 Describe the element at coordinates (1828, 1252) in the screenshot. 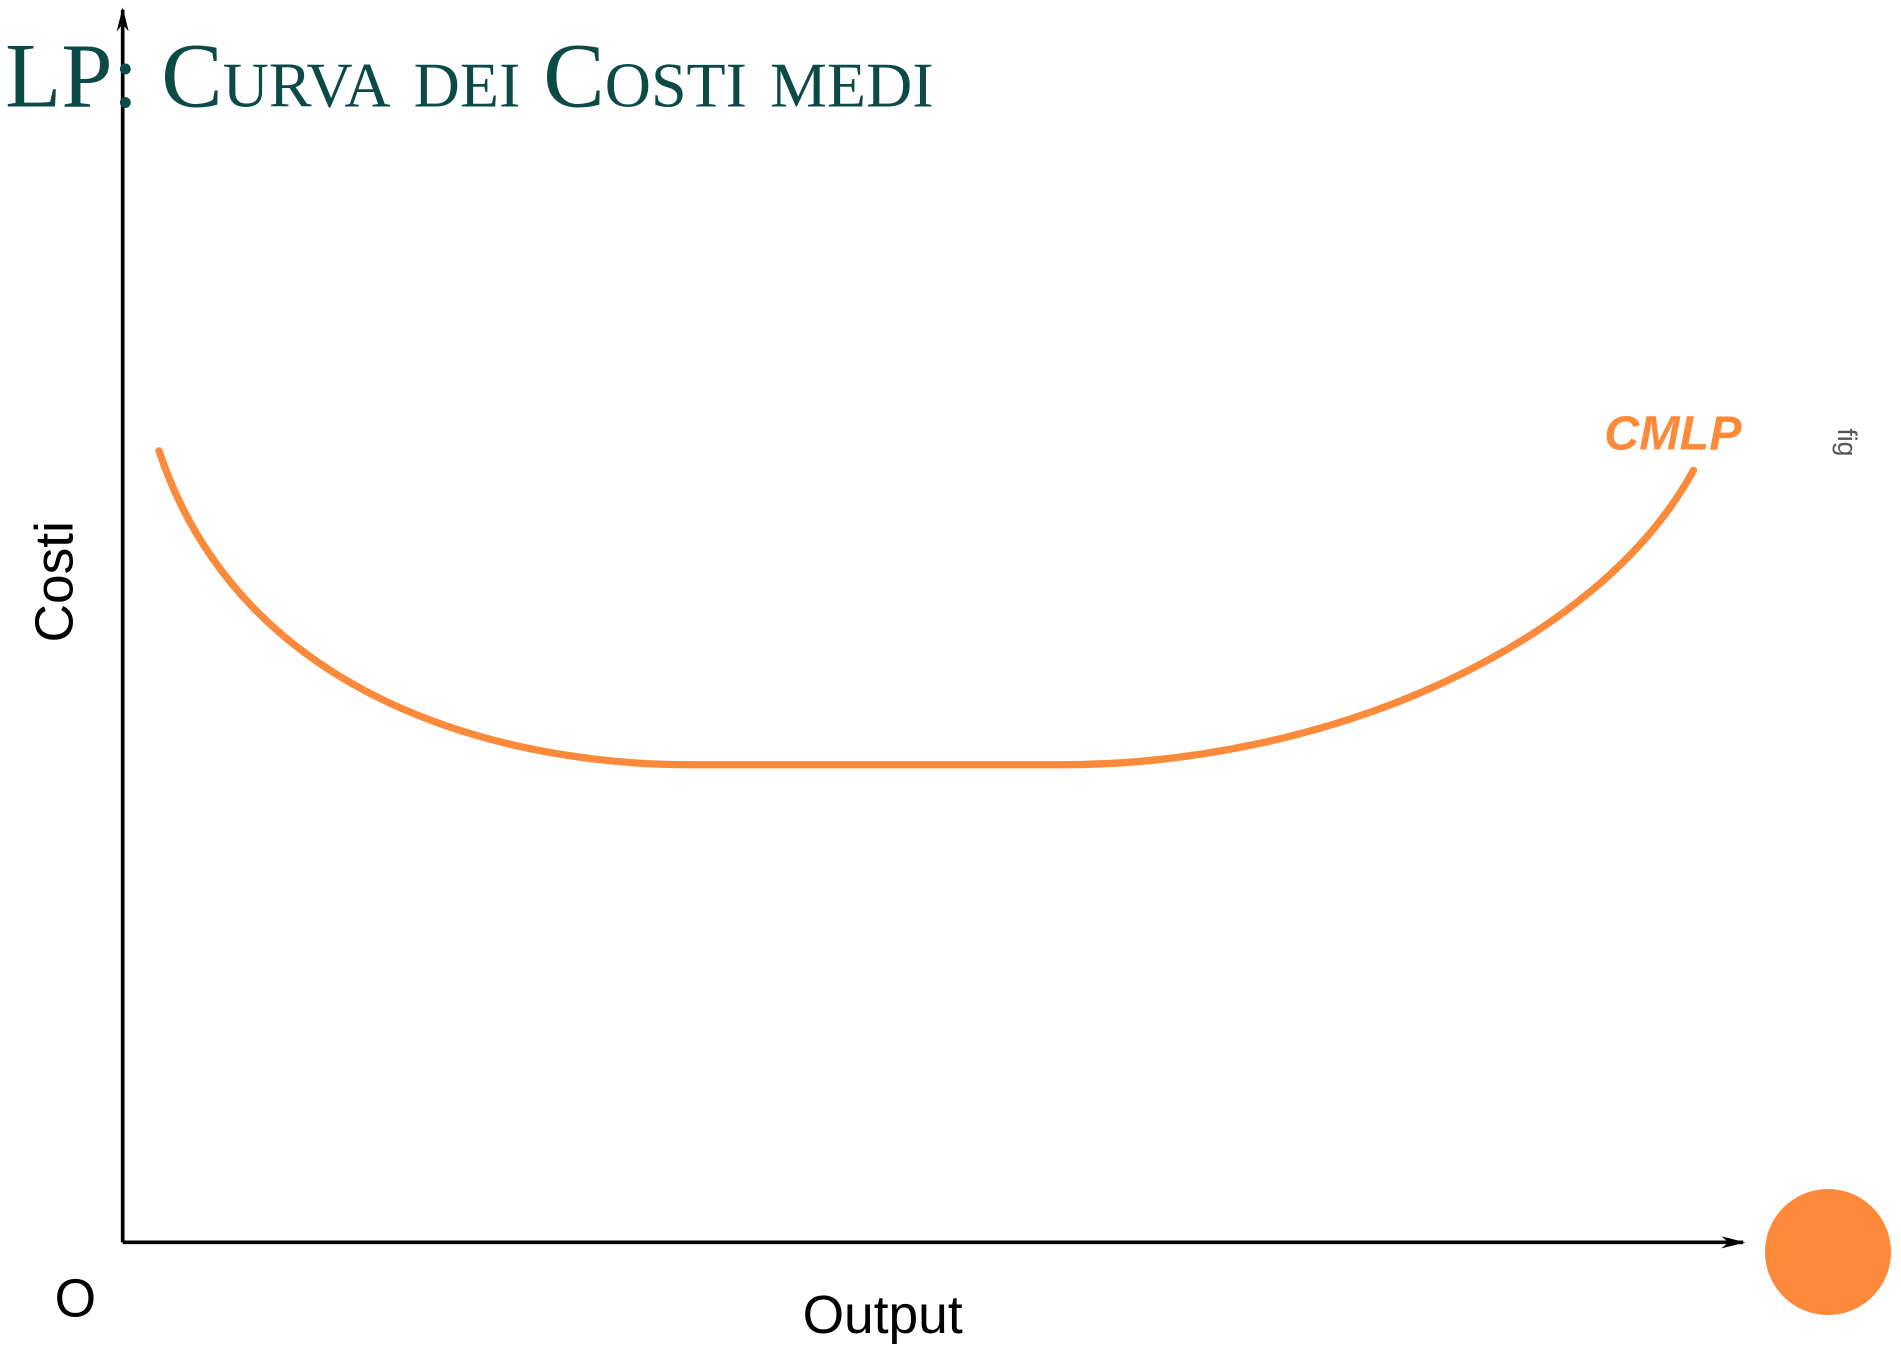

I see `nav-dot` at that location.